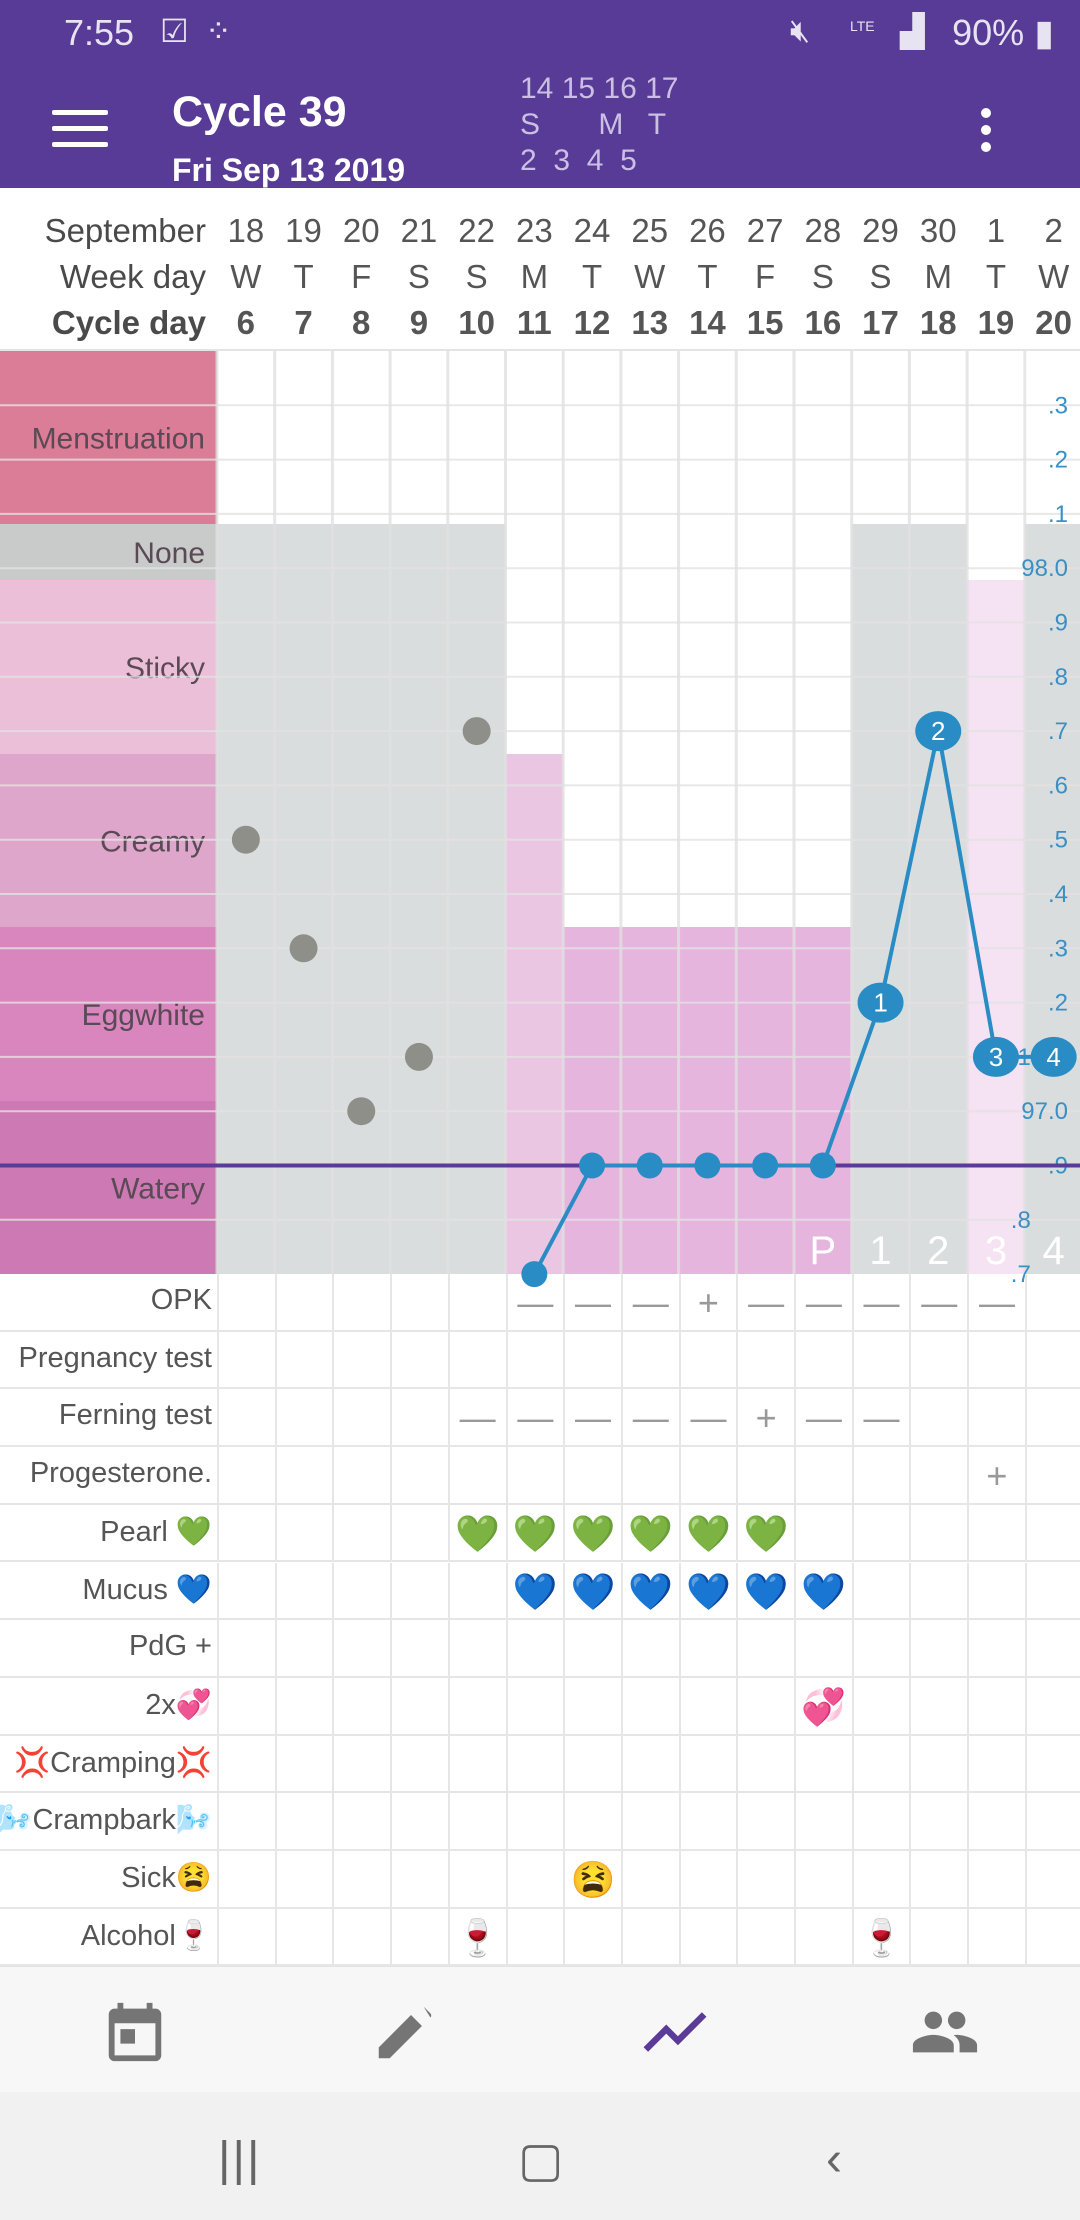 This screenshot has height=2220, width=1080. I want to click on chart-icon, so click(675, 2032).